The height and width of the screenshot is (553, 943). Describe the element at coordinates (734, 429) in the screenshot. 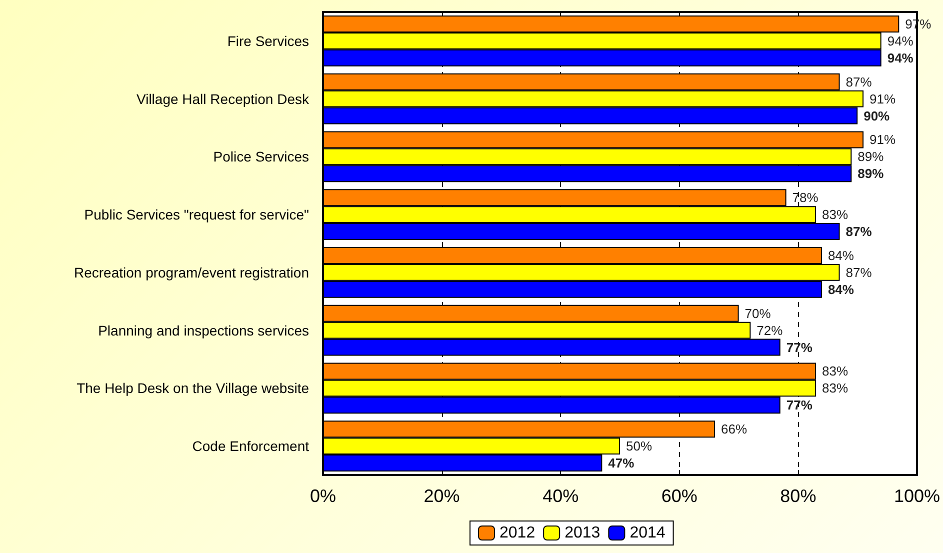

I see `data-label: 66%` at that location.